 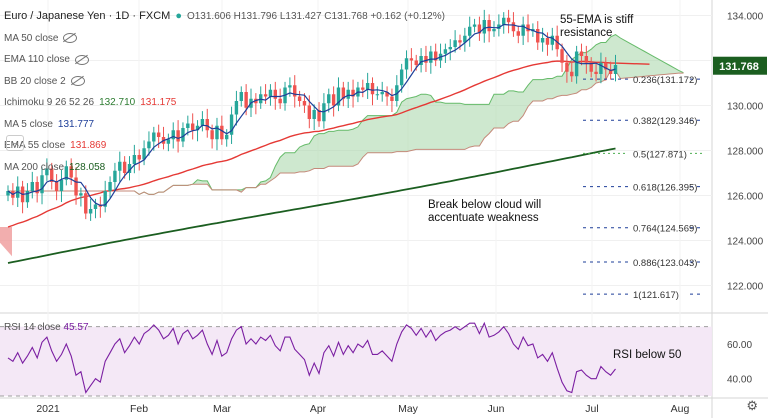 I want to click on annotation-line: Break below cloud will, so click(x=485, y=205).